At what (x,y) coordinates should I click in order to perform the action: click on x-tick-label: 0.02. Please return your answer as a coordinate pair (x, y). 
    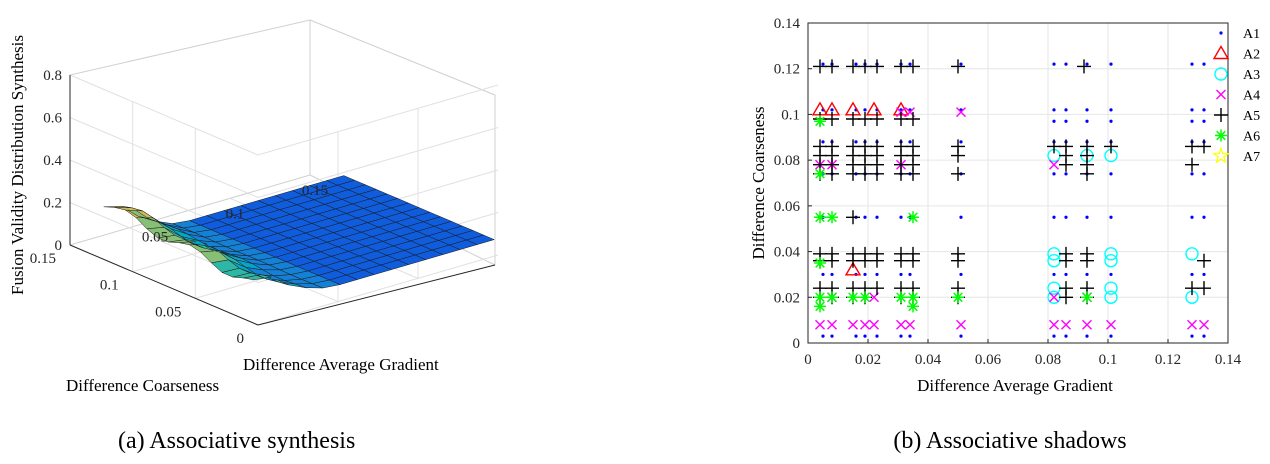
    Looking at the image, I should click on (868, 360).